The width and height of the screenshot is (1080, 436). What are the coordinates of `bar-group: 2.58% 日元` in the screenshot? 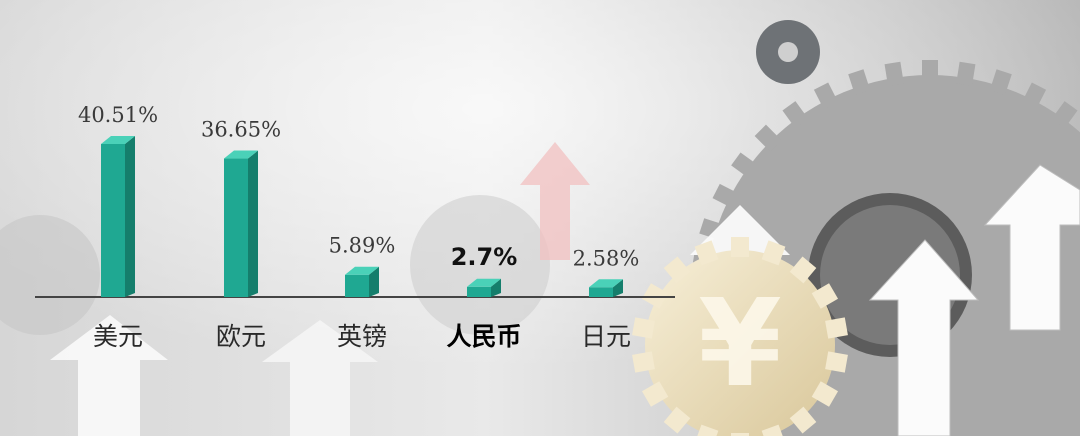 It's located at (606, 298).